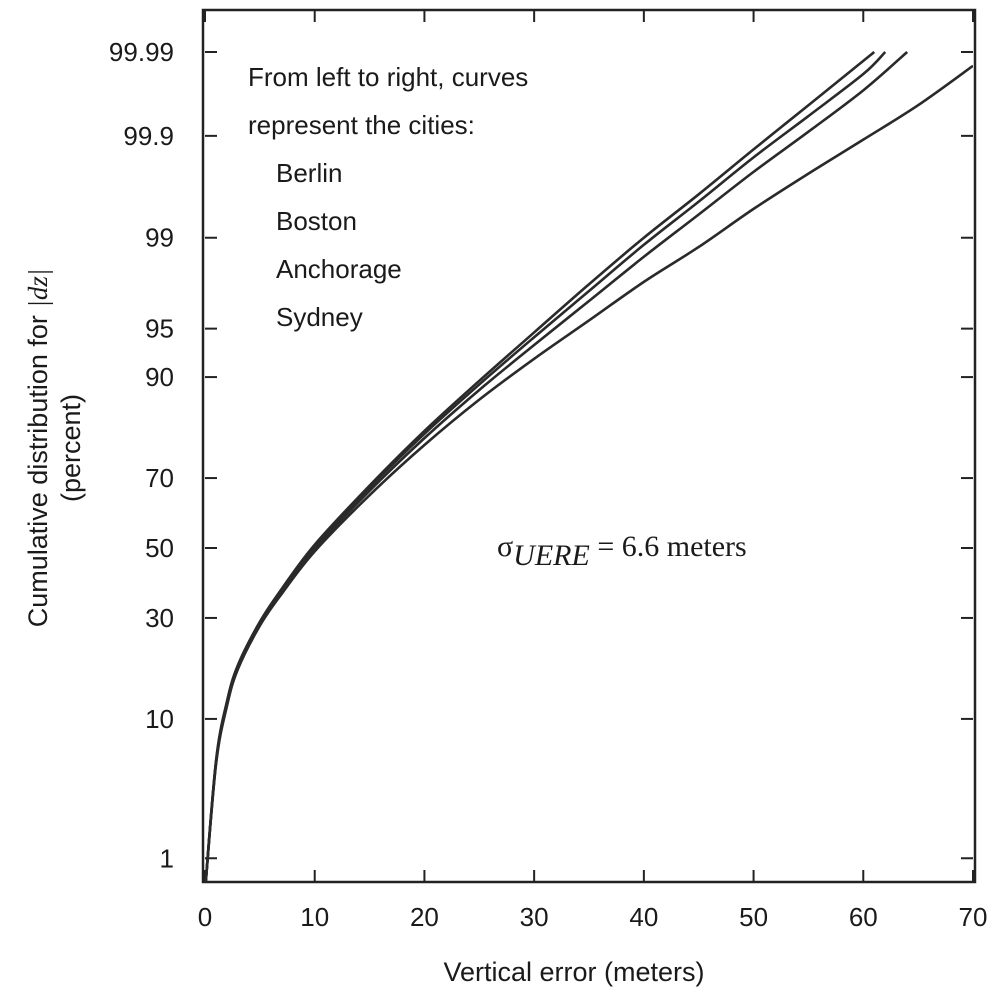 This screenshot has width=1001, height=995. Describe the element at coordinates (668, 546) in the screenshot. I see `sigma-value: = 6.6 meters` at that location.